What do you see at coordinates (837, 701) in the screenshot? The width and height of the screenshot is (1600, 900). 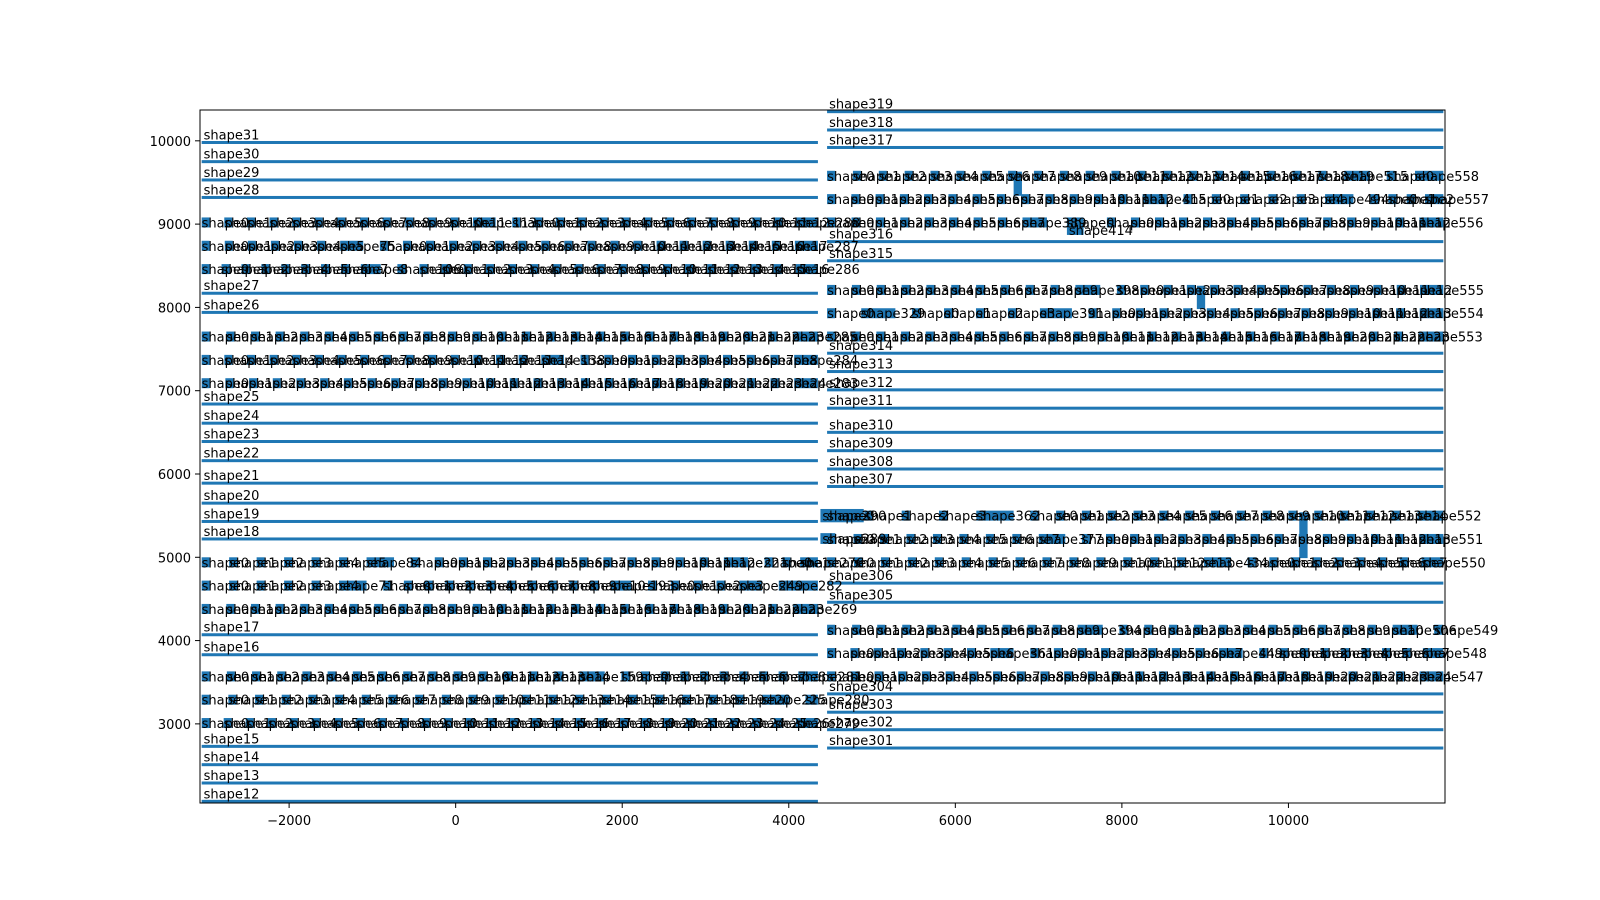 I see `shape-label: shape280` at bounding box center [837, 701].